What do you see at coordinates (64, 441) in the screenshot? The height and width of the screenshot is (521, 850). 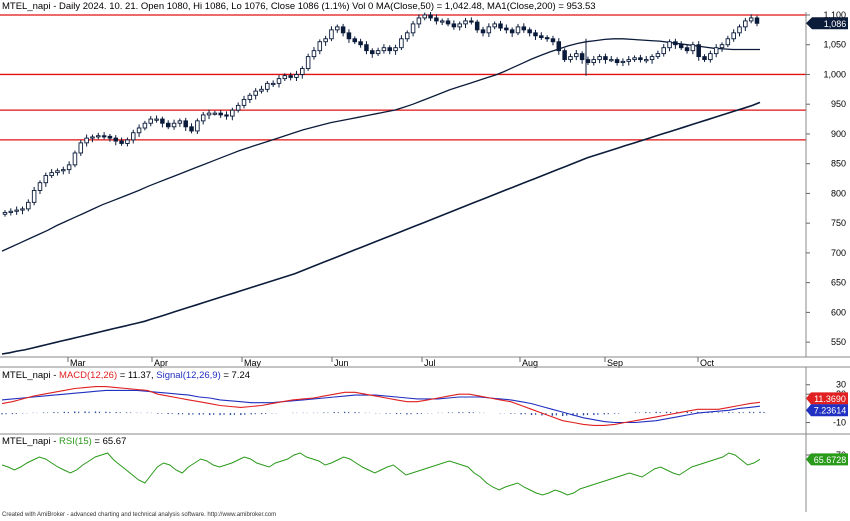 I see `rsi-panel-title: MTEL_napi - RSI(15) = 65.67` at bounding box center [64, 441].